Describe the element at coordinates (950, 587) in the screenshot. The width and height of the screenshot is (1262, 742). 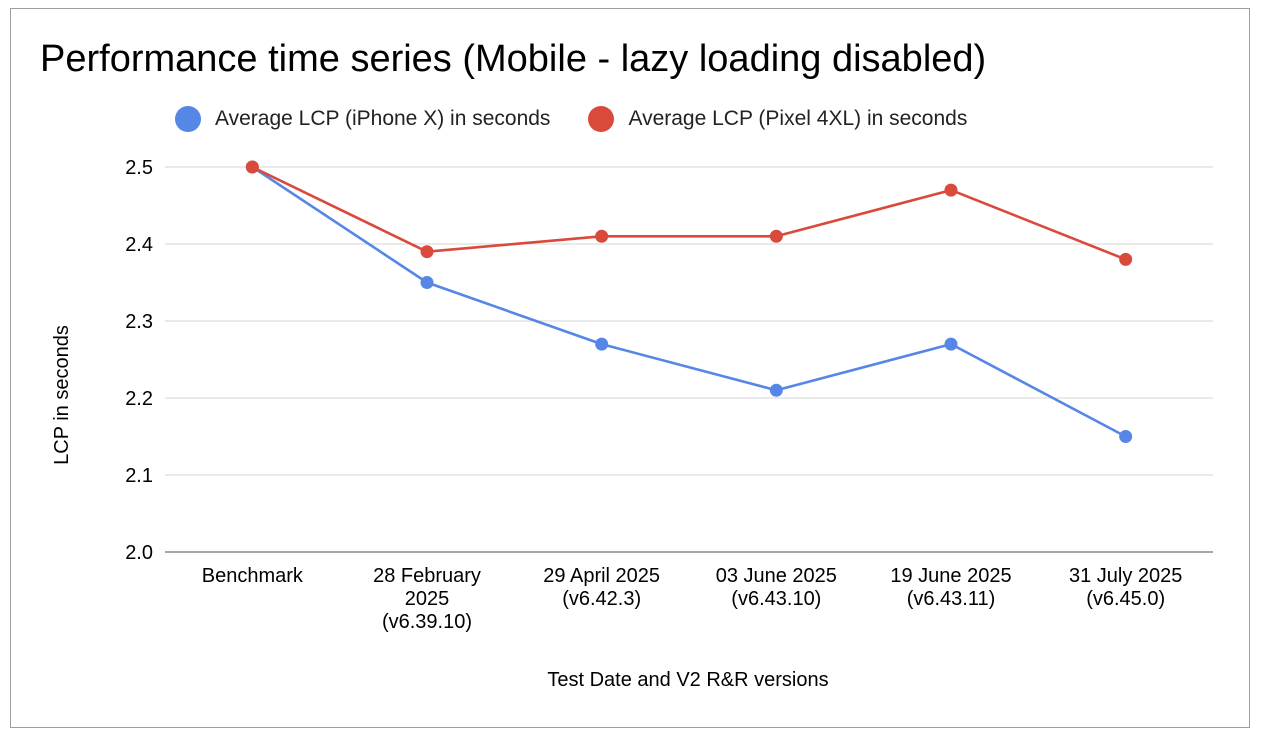
I see `x-tick-label: 19 June 2025 (v6.43.11)` at that location.